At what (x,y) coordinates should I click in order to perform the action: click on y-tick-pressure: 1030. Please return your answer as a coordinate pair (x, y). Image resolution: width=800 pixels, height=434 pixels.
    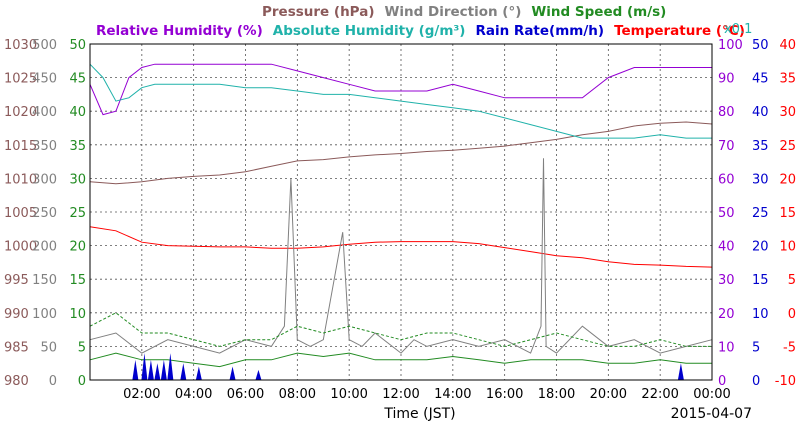
    Looking at the image, I should click on (20, 45).